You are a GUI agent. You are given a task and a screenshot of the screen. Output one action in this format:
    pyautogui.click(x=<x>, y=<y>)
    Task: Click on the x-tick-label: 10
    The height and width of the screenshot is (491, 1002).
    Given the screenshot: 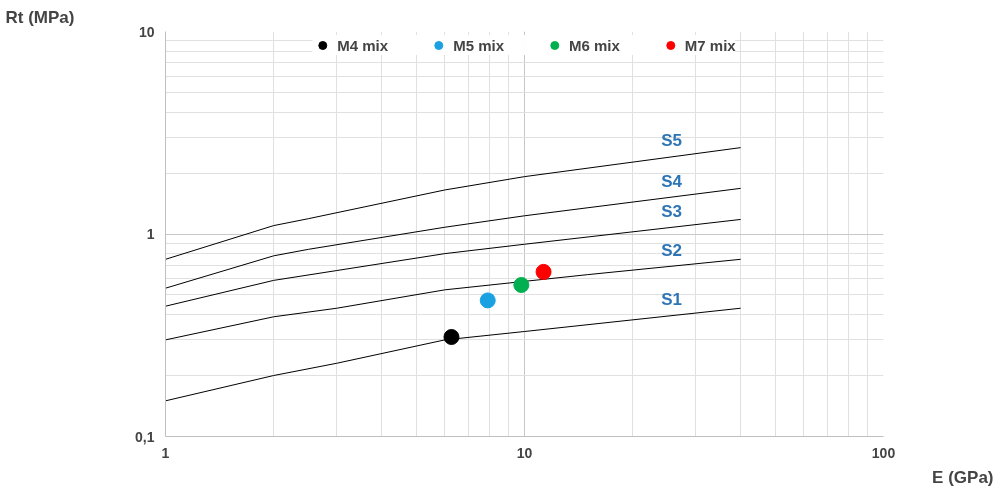 What is the action you would take?
    pyautogui.click(x=524, y=452)
    